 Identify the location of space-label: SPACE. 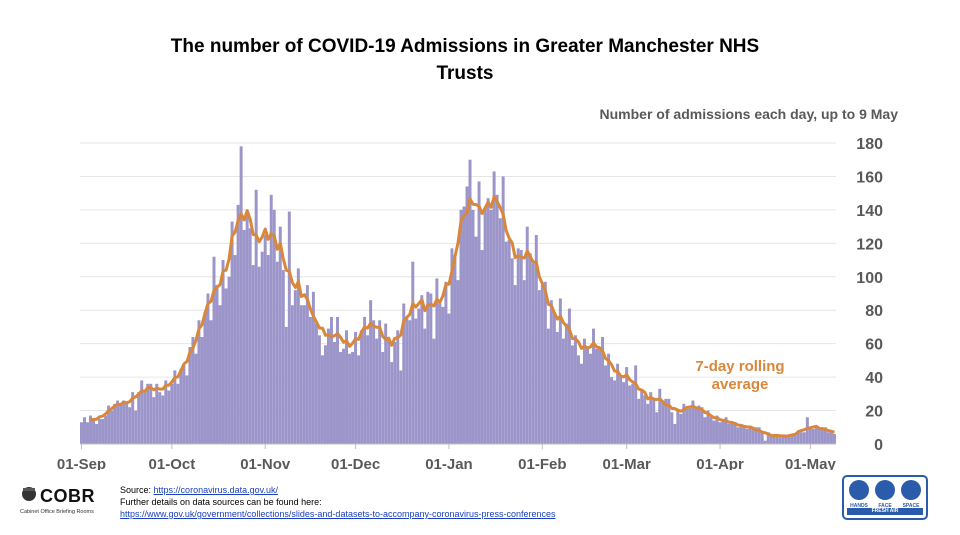
(911, 506).